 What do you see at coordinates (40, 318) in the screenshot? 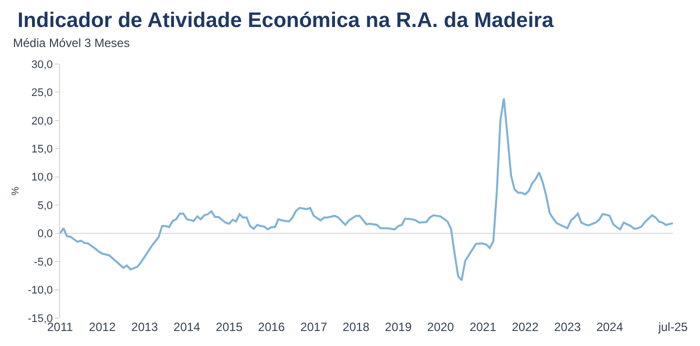
I see `y-tick-label: -15,0` at bounding box center [40, 318].